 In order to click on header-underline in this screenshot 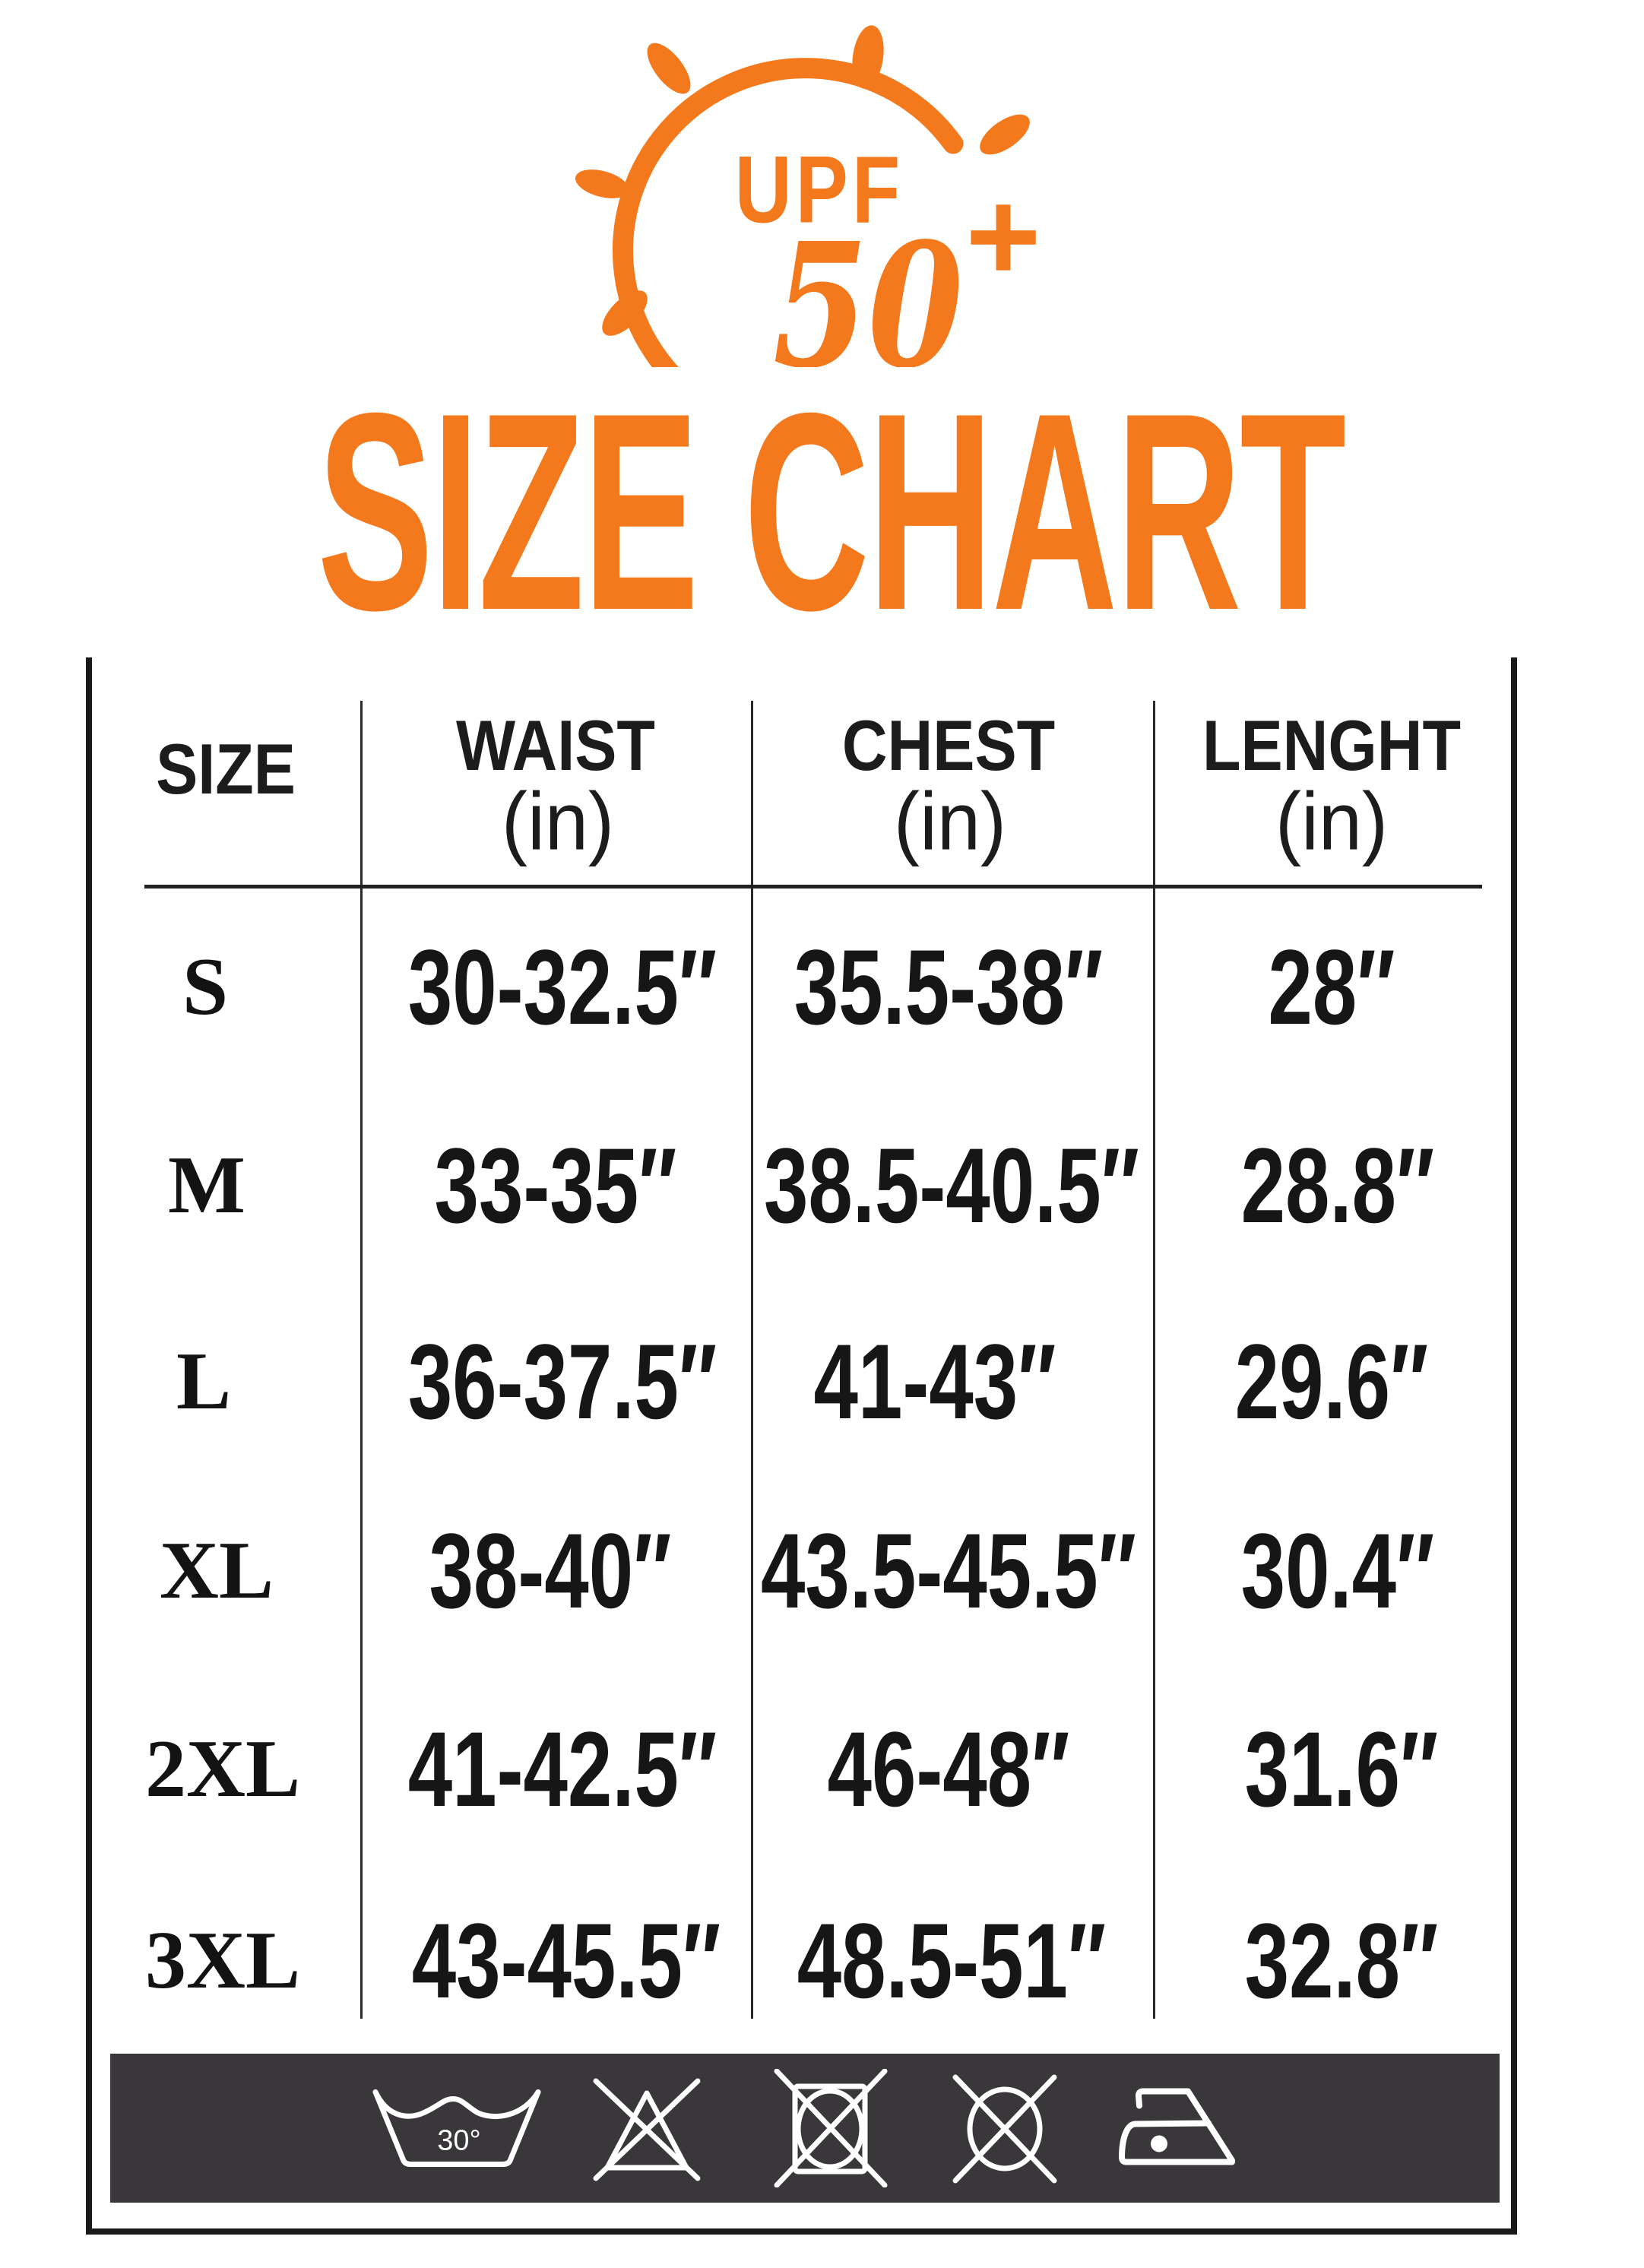, I will do `click(813, 887)`.